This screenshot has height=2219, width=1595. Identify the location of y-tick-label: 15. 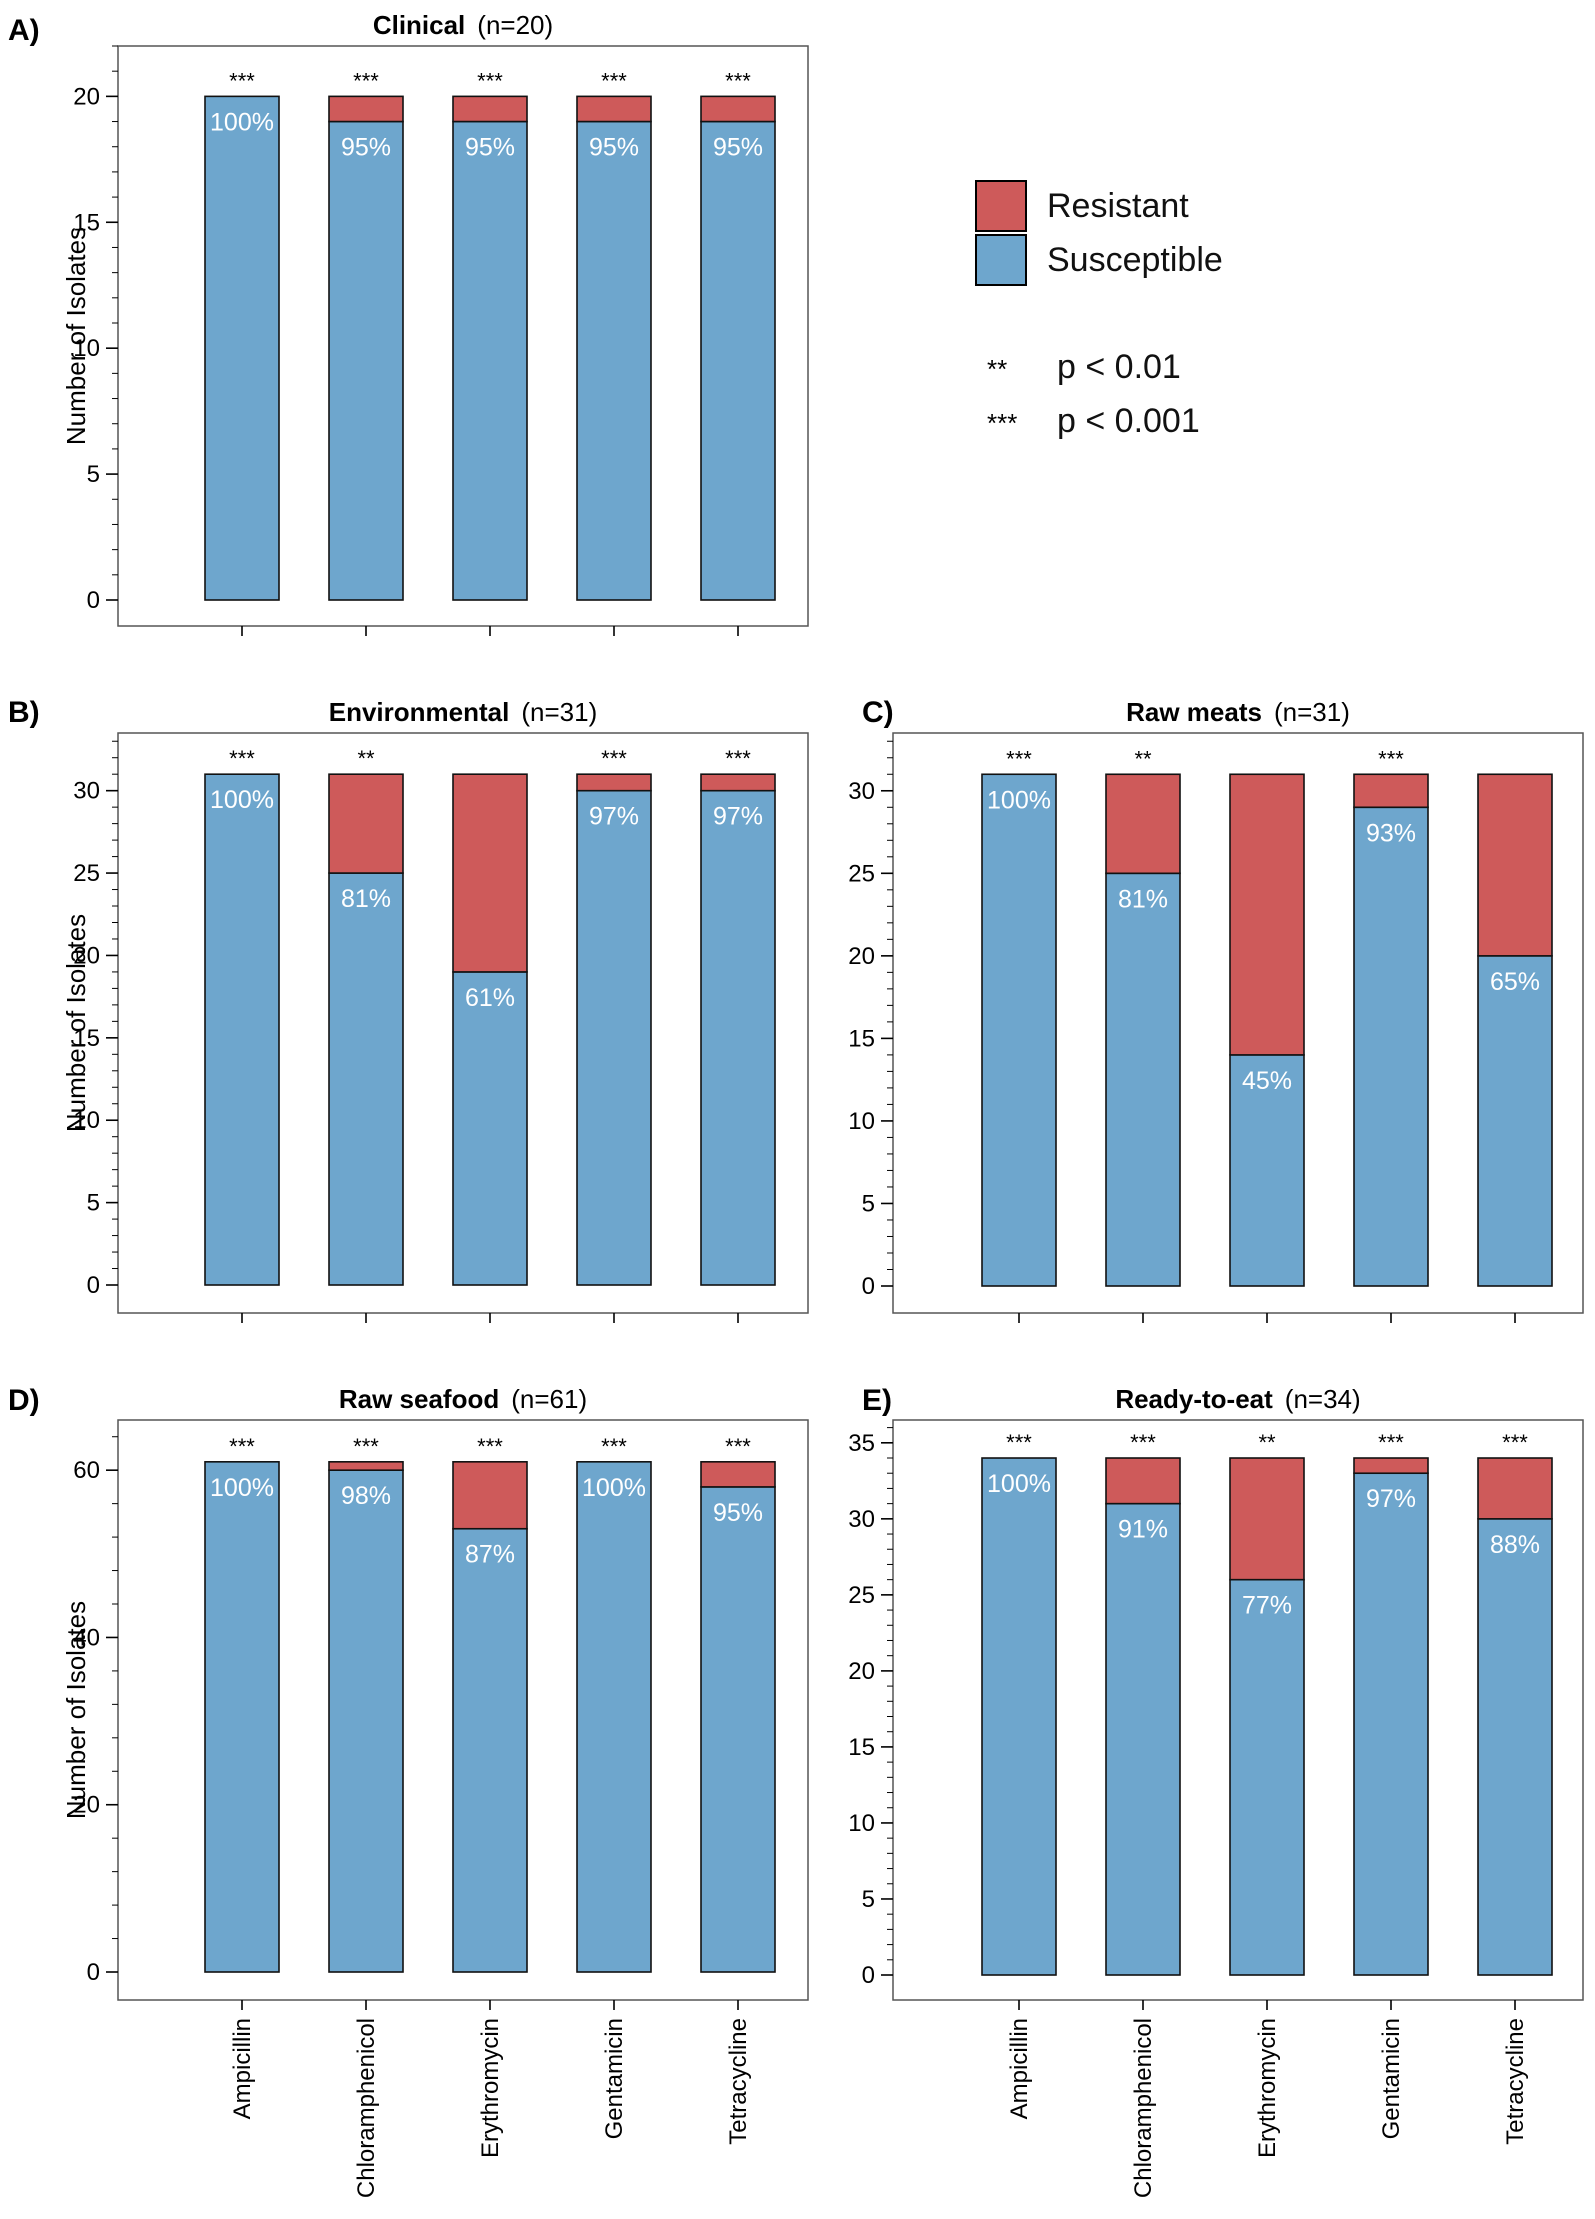
(861, 1038).